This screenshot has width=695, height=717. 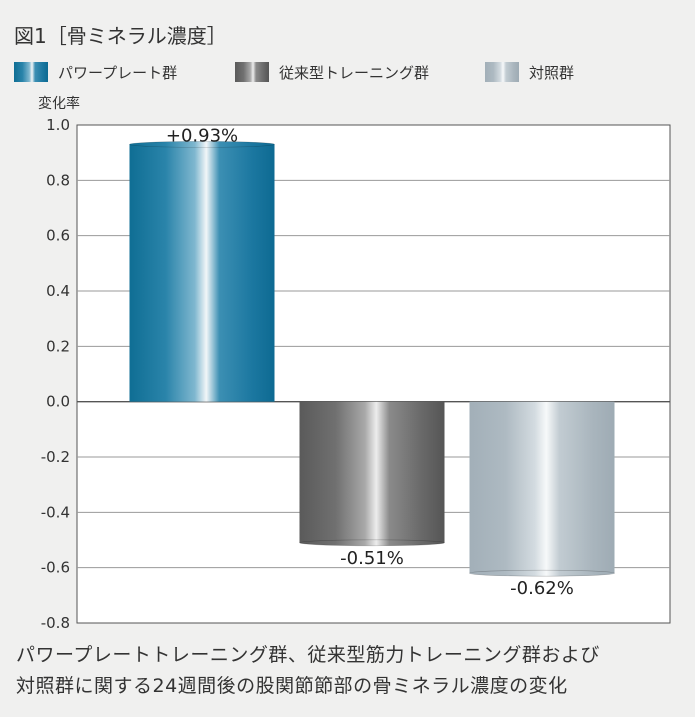 What do you see at coordinates (354, 73) in the screenshot?
I see `legend-label: 従来型トレーニング群` at bounding box center [354, 73].